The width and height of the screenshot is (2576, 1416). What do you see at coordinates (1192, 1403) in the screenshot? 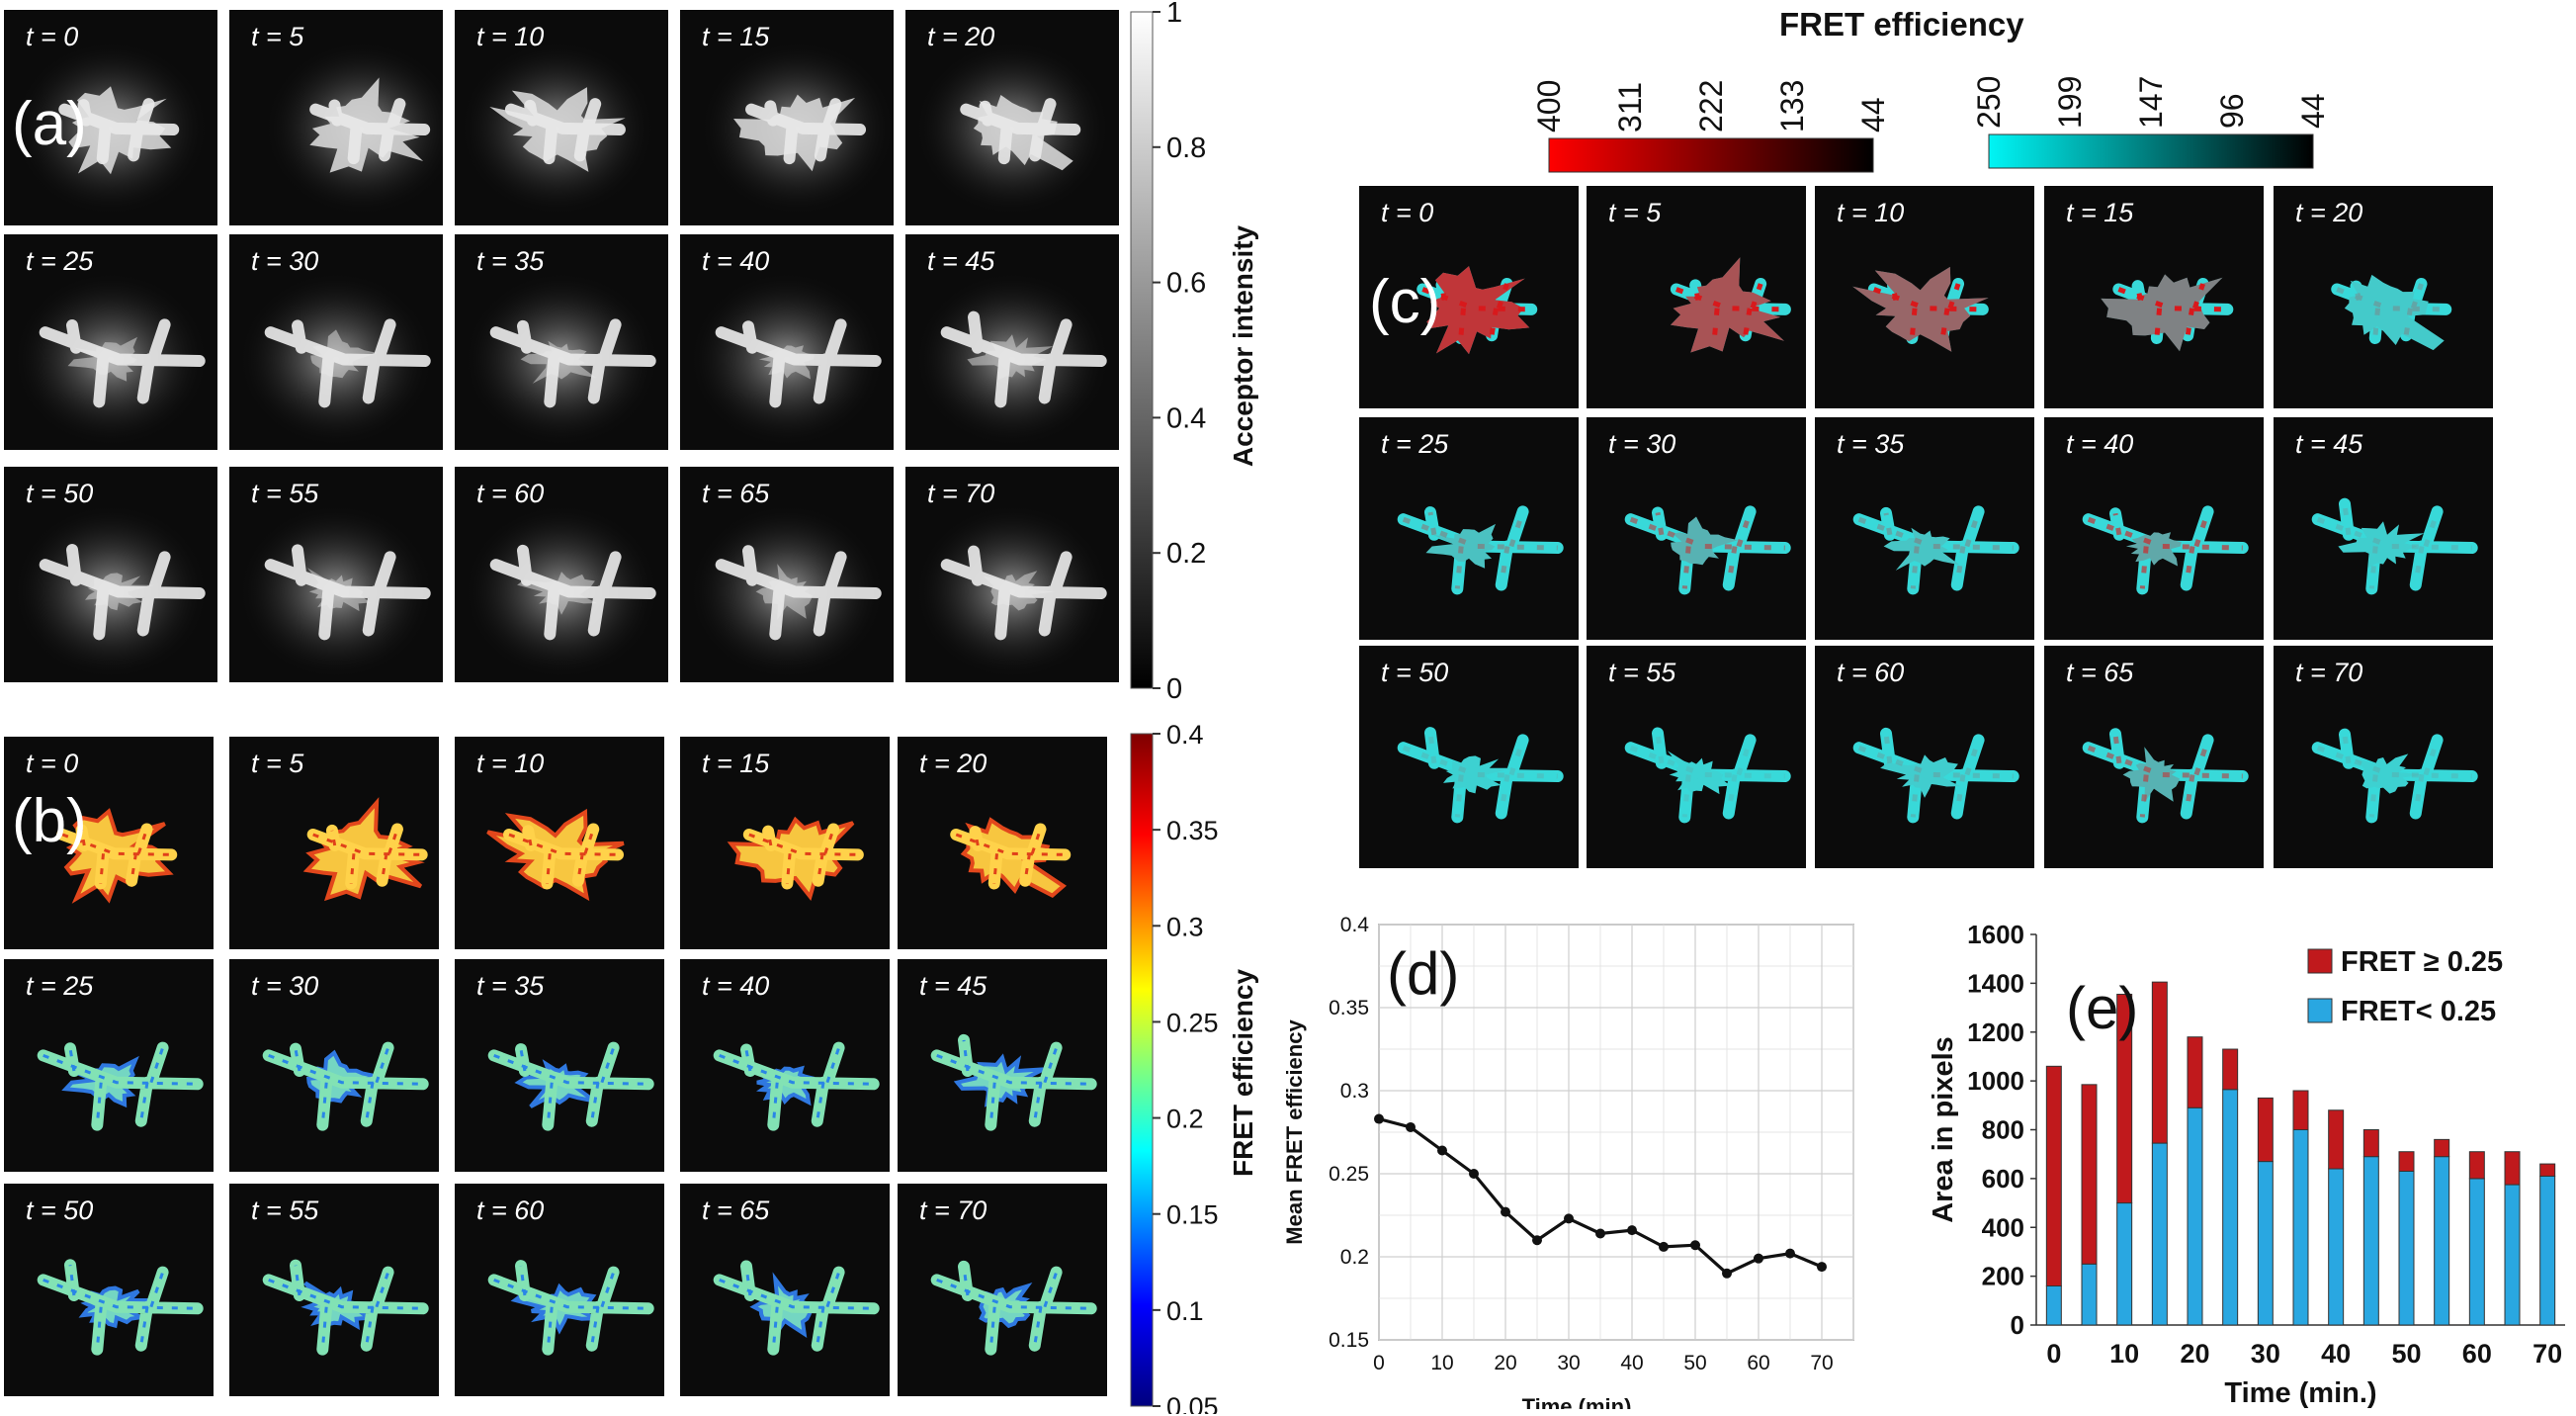
I see `colorbar-tick-label: 0.05` at bounding box center [1192, 1403].